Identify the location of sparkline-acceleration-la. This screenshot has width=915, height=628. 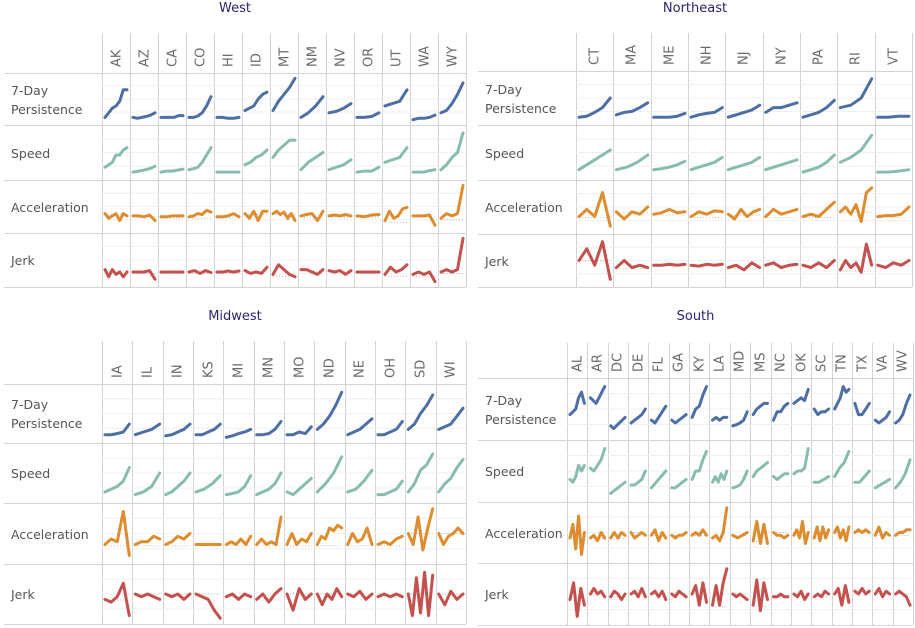
(720, 524).